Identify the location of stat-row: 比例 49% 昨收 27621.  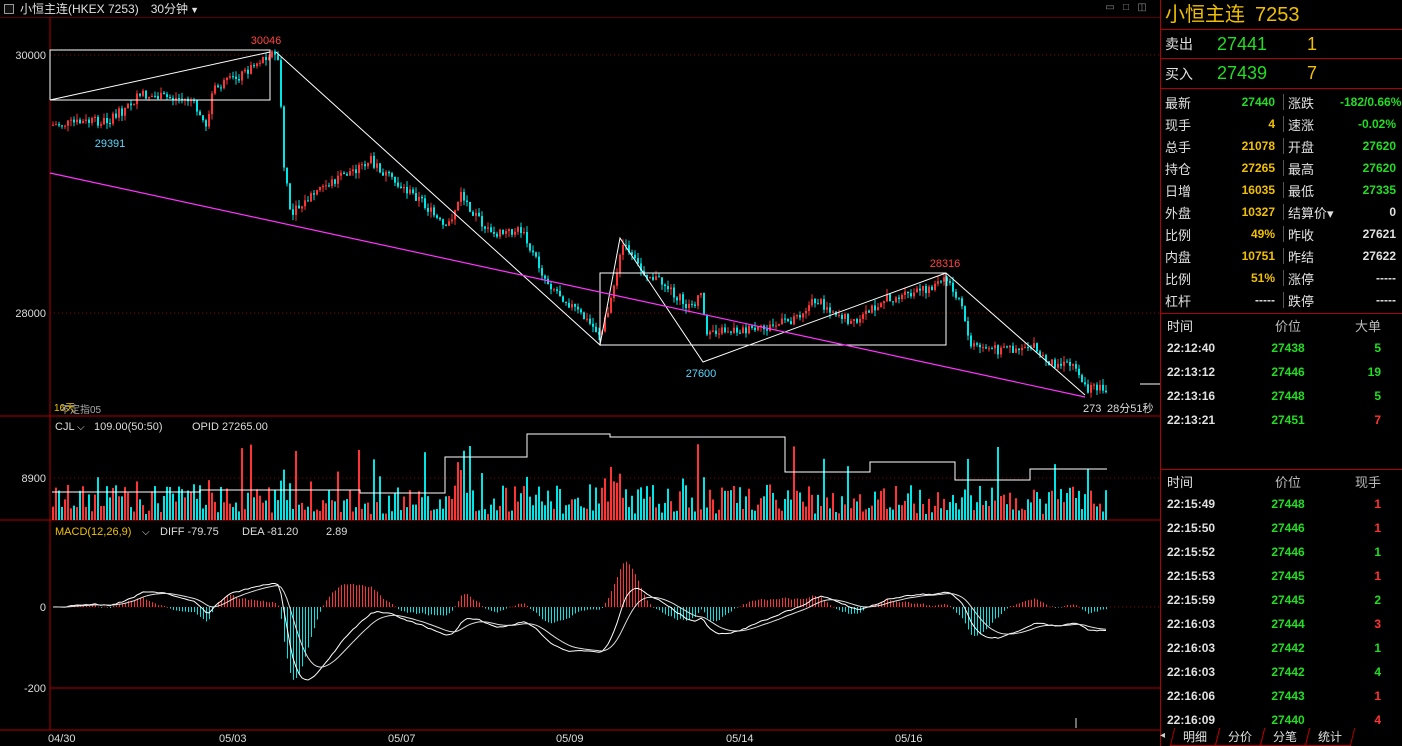
(1281, 234).